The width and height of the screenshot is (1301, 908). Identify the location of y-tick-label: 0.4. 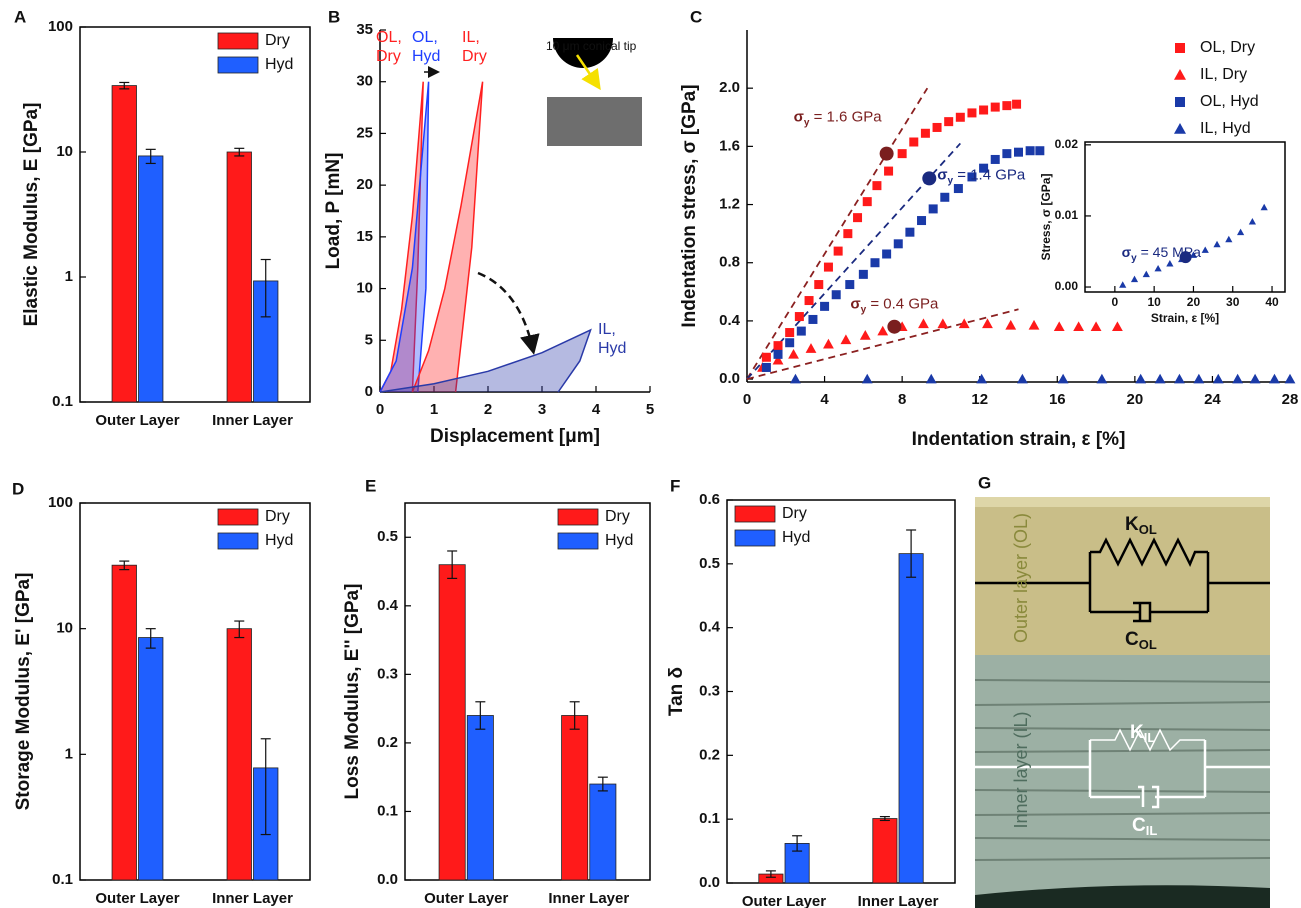
(388, 605).